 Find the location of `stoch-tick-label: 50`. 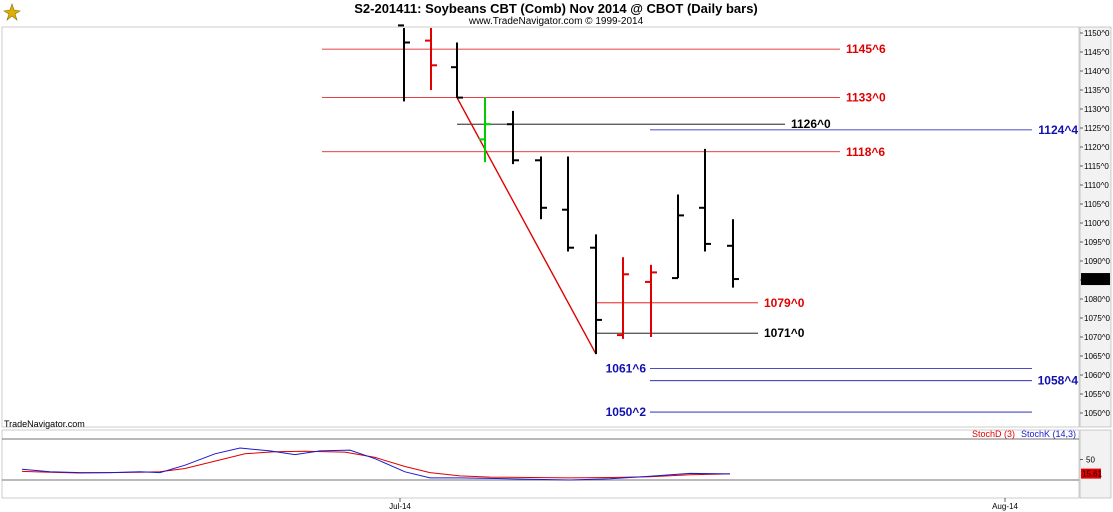

stoch-tick-label: 50 is located at coordinates (1090, 460).